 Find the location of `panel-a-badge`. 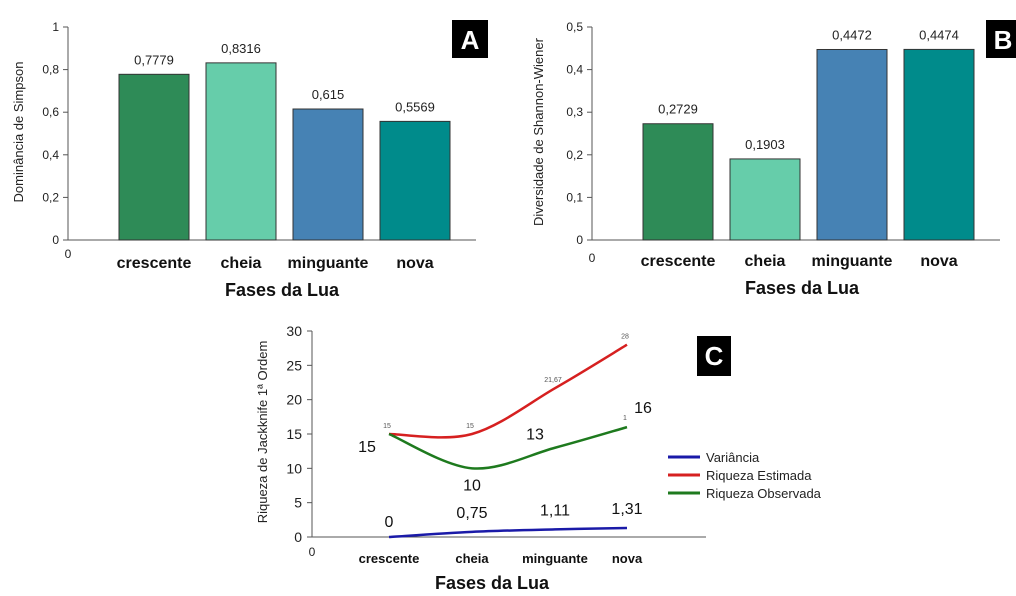

panel-a-badge is located at coordinates (470, 39).